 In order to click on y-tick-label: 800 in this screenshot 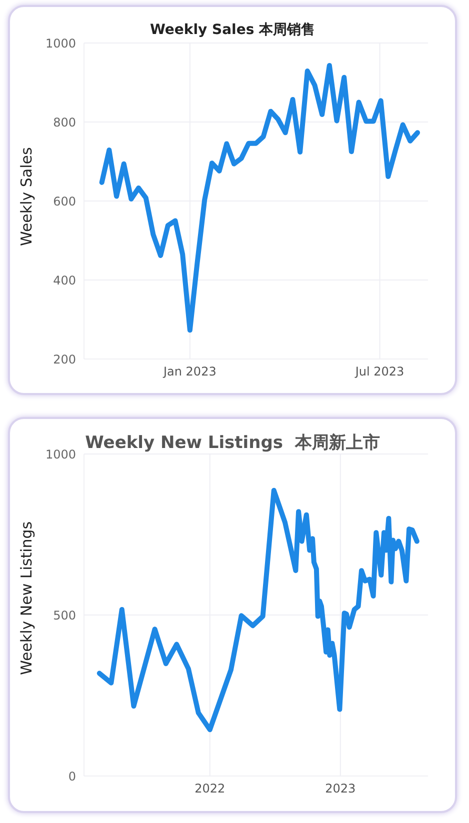, I will do `click(64, 122)`.